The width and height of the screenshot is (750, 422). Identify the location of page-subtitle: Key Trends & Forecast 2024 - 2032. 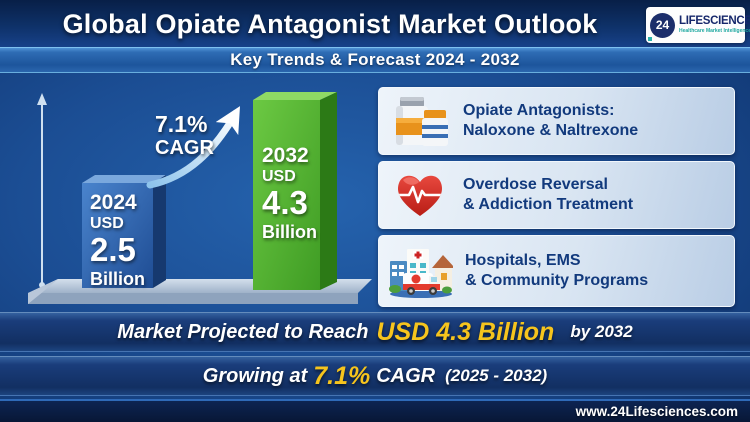
(375, 59).